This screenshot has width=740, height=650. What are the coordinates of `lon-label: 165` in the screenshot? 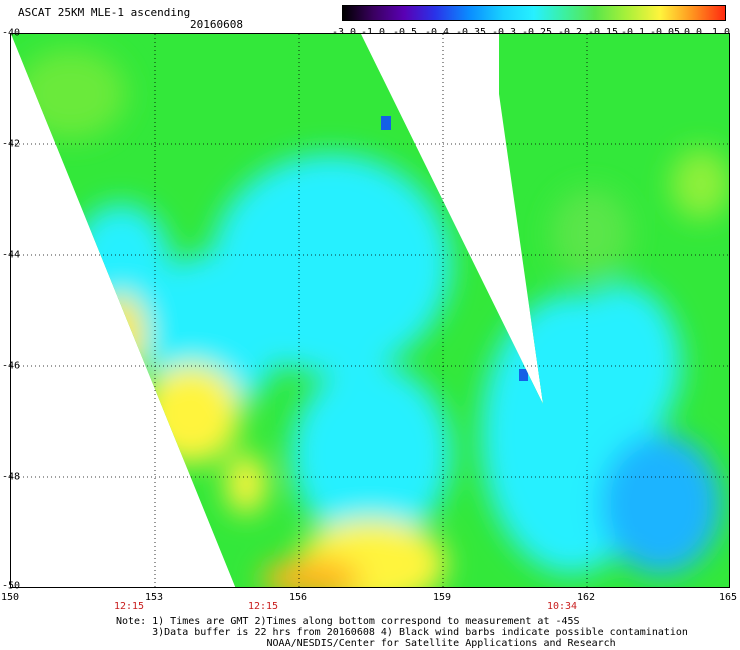 It's located at (728, 597).